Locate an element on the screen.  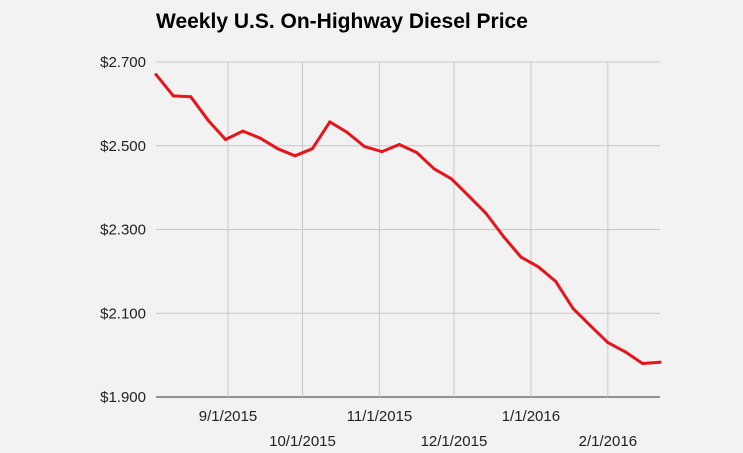
chart-title: Weekly U.S. On-Highway Diesel Price is located at coordinates (342, 21).